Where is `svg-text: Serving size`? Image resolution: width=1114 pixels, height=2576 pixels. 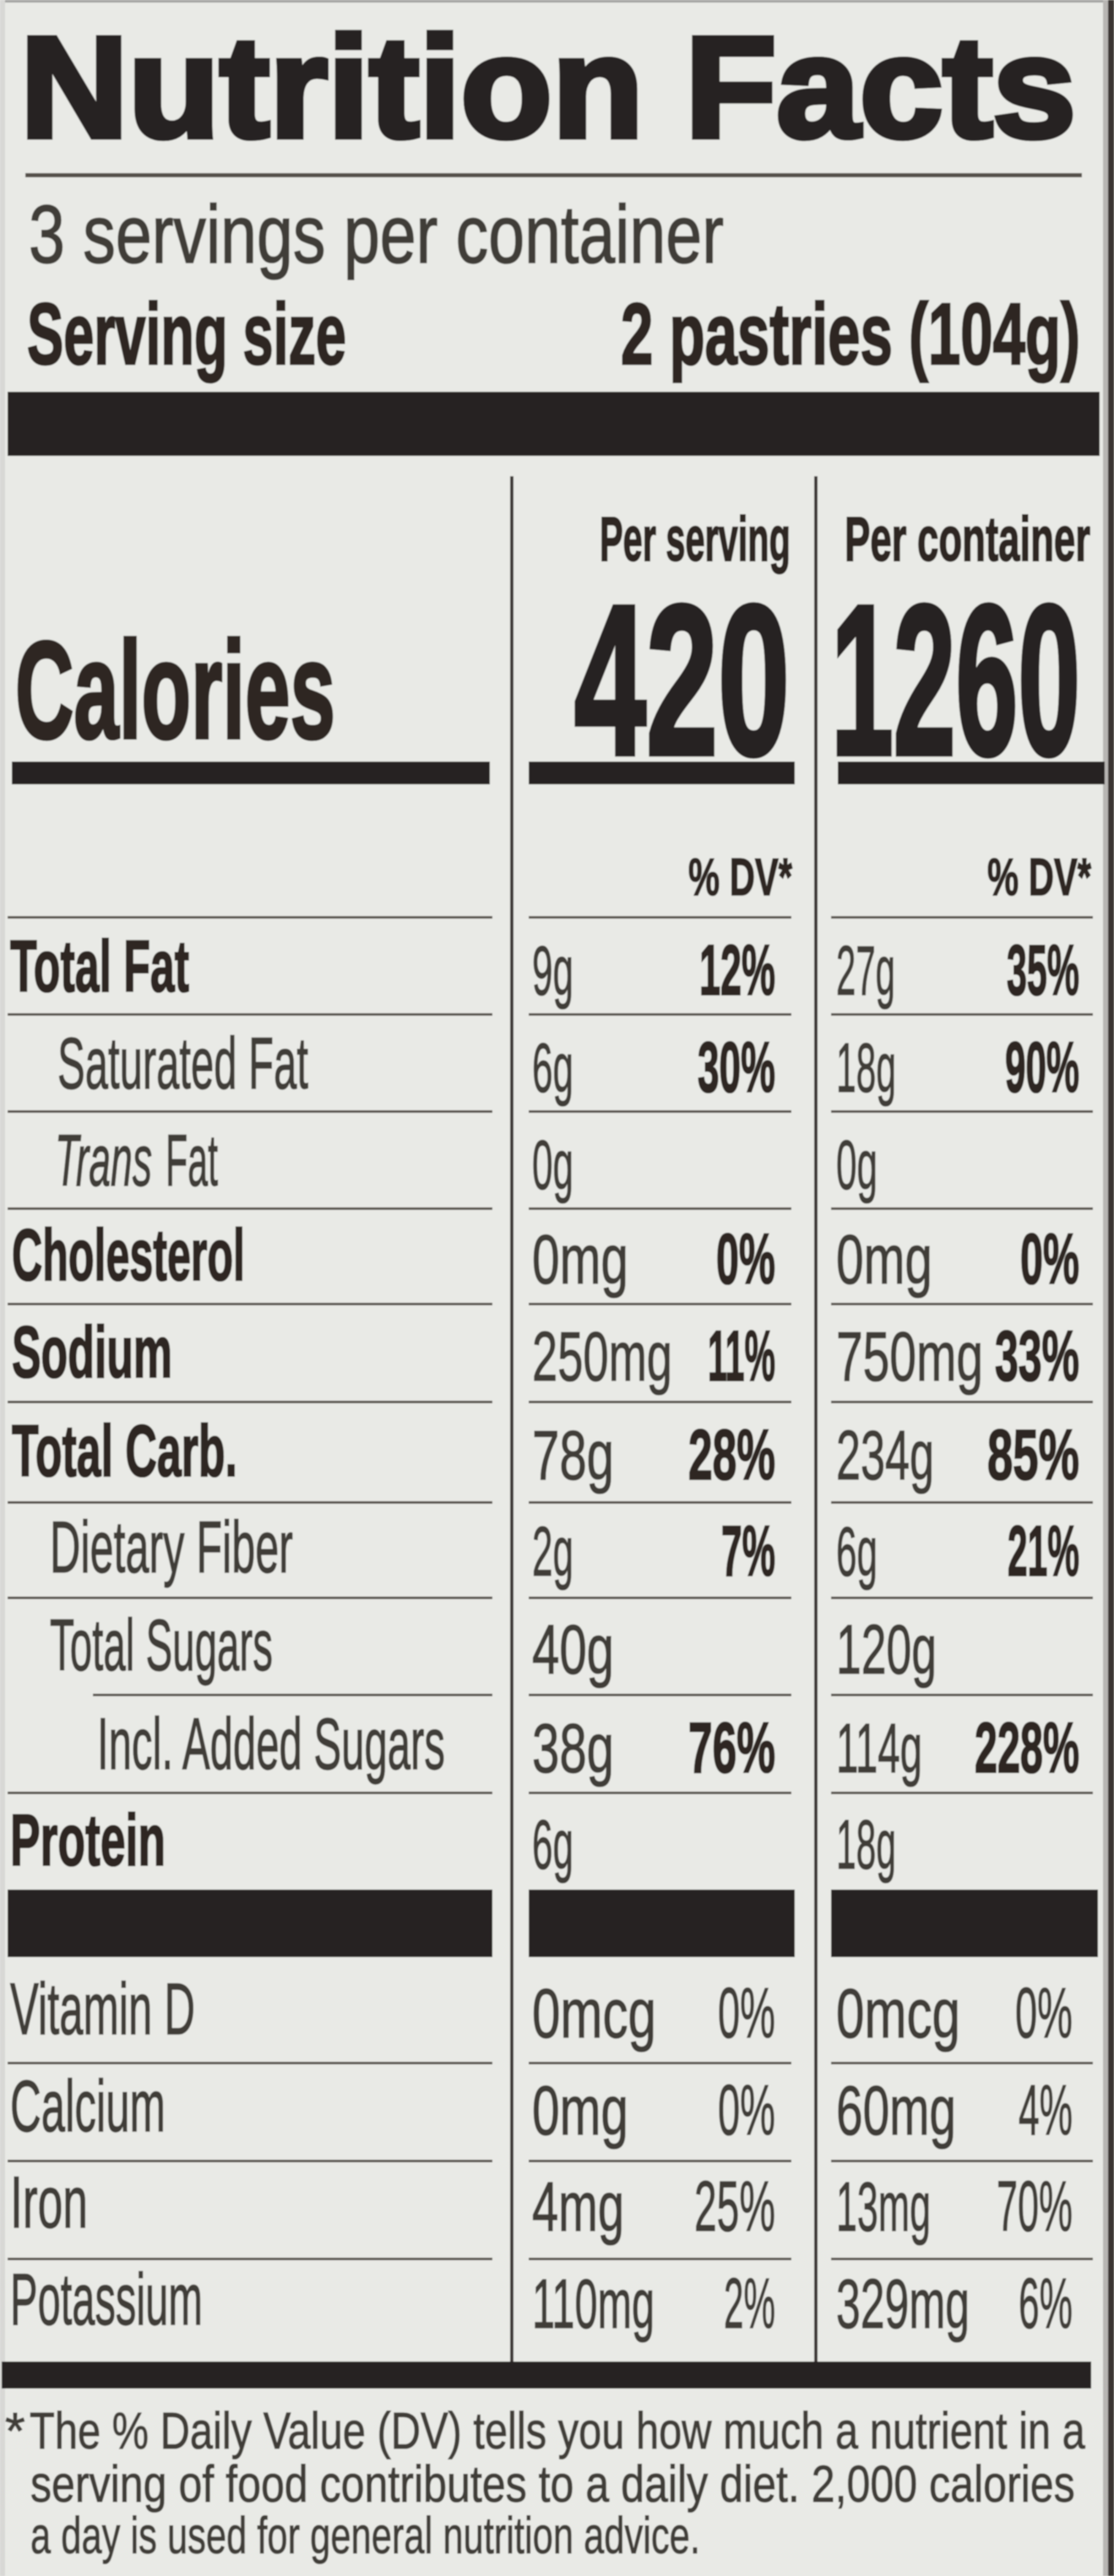
svg-text: Serving size is located at coordinates (187, 335).